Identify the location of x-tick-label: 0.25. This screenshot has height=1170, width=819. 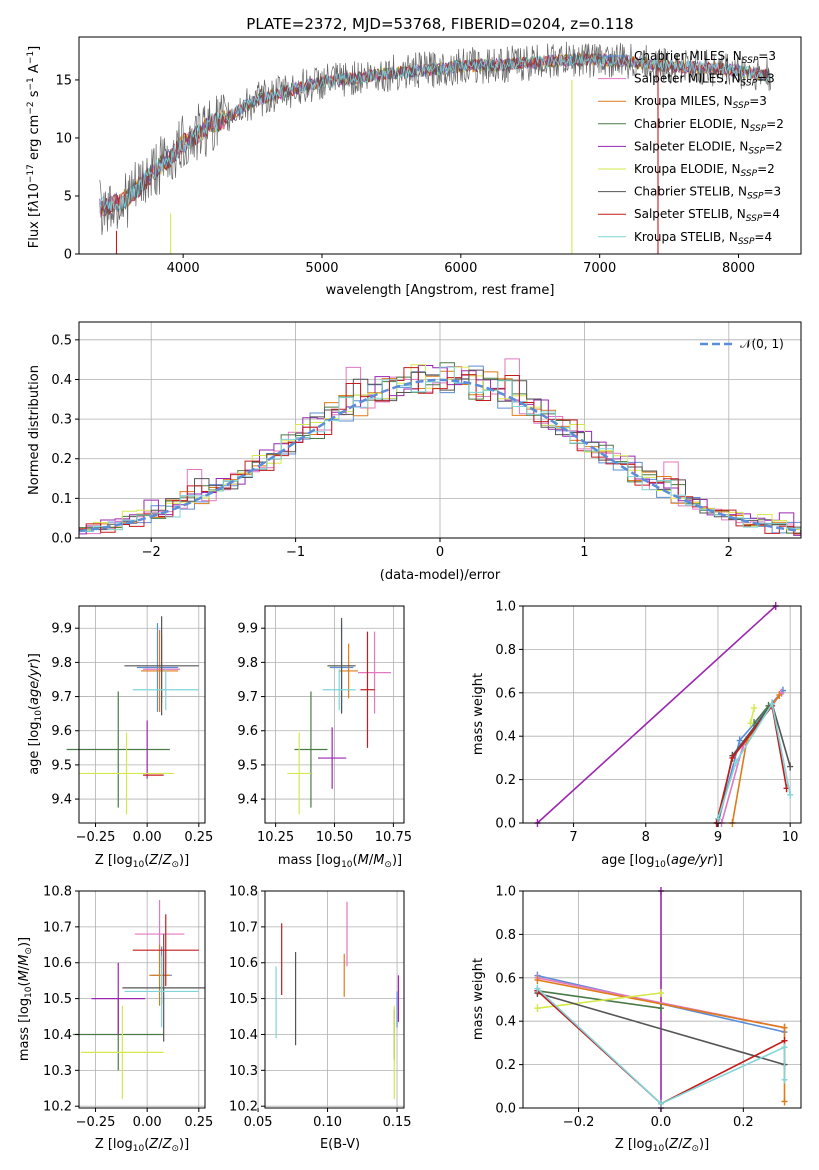
(198, 837).